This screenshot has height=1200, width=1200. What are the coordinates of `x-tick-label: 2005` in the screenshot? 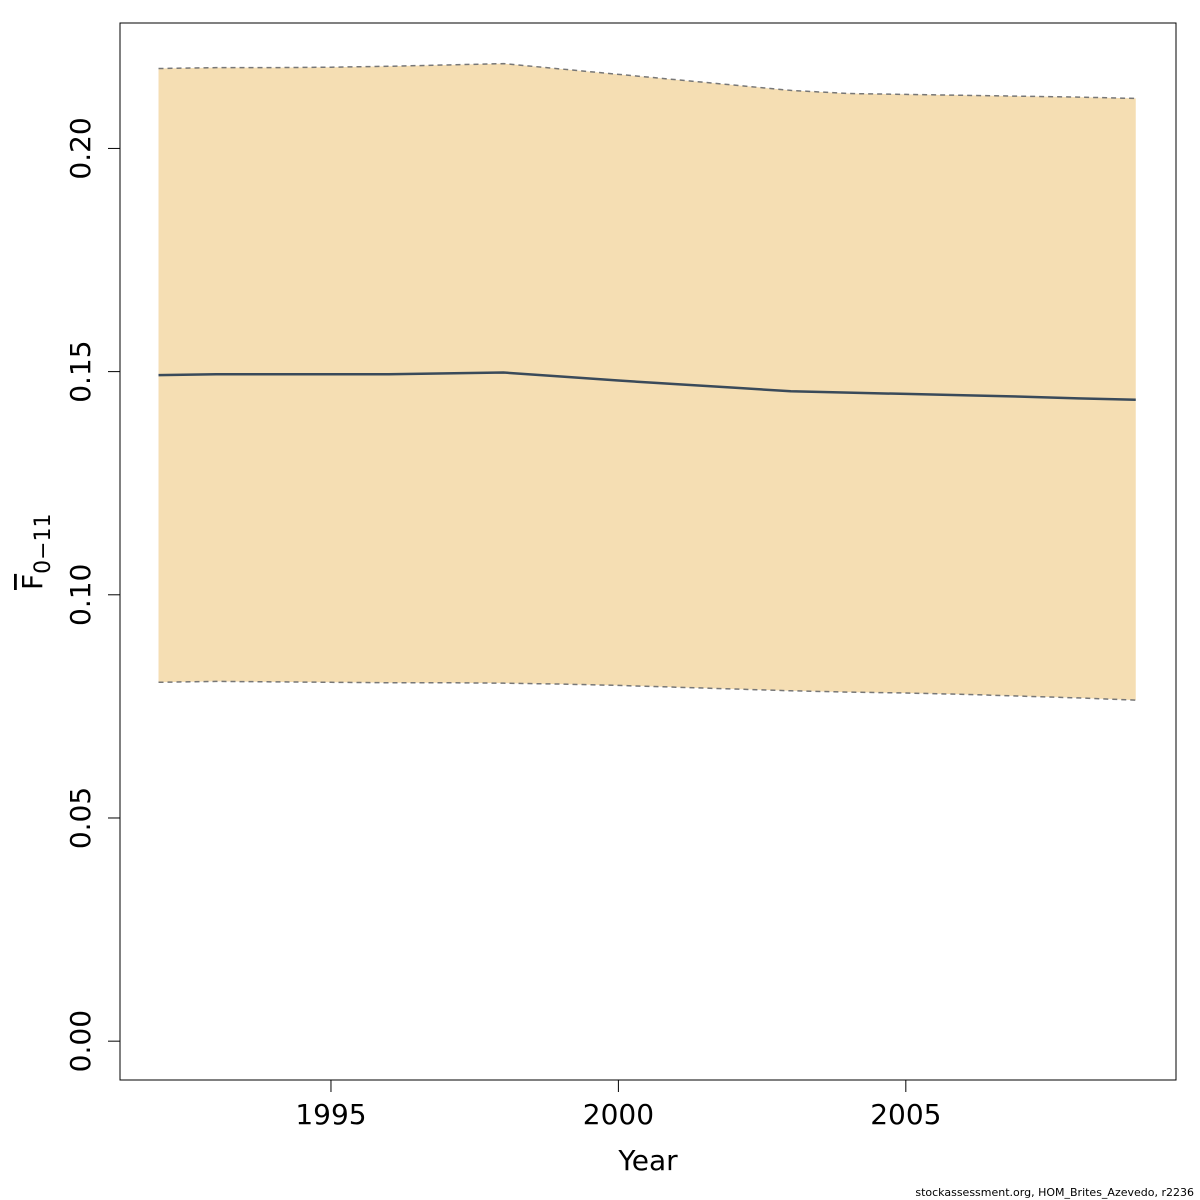 It's located at (905, 1114).